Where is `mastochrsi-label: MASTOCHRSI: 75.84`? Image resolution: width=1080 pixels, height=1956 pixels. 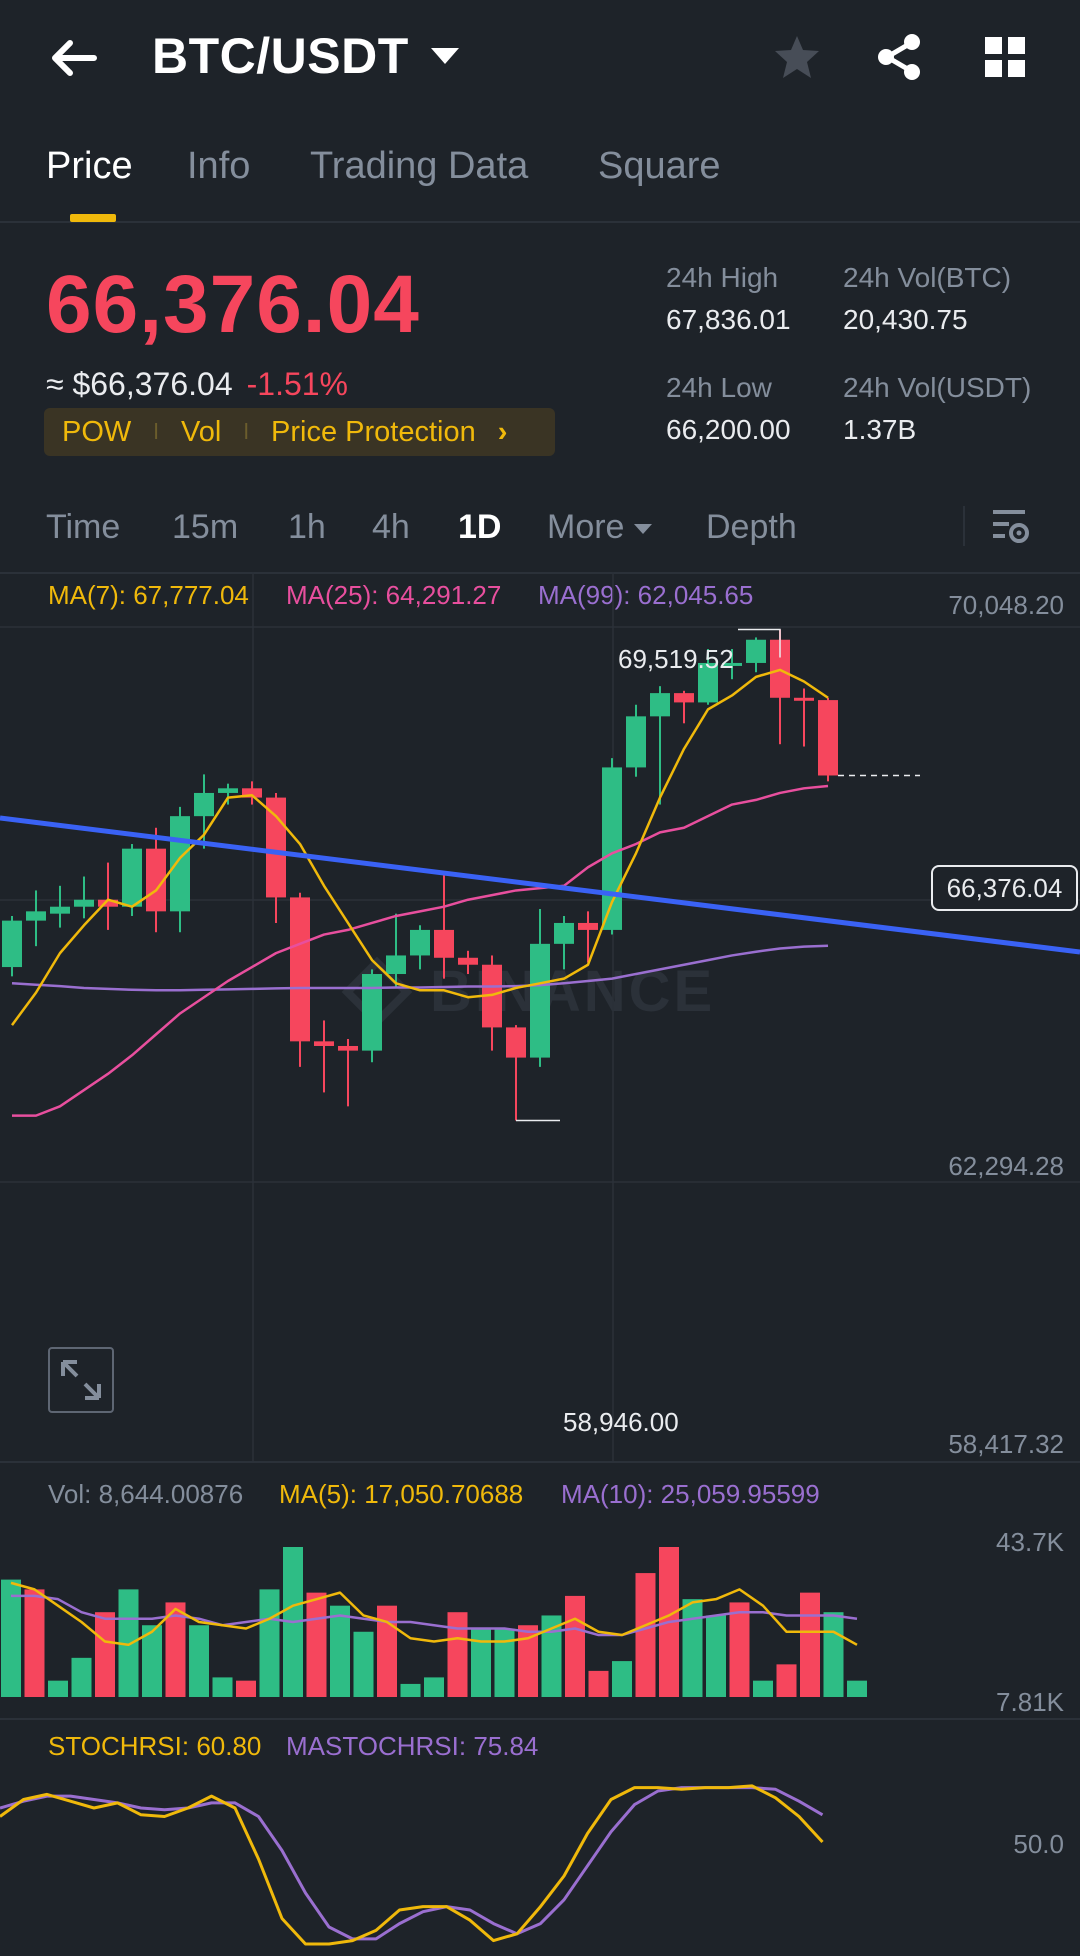 mastochrsi-label: MASTOCHRSI: 75.84 is located at coordinates (412, 1746).